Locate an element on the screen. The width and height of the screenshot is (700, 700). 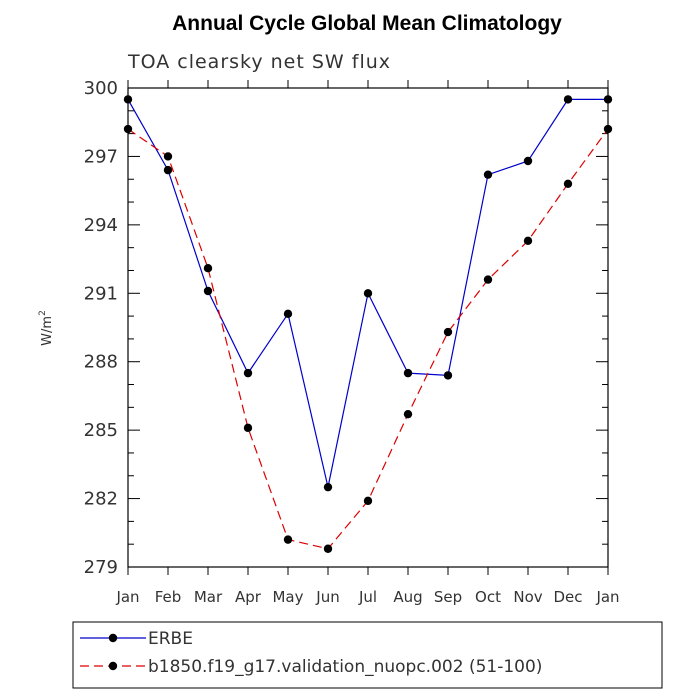
y-tick-label: 300 is located at coordinates (101, 88).